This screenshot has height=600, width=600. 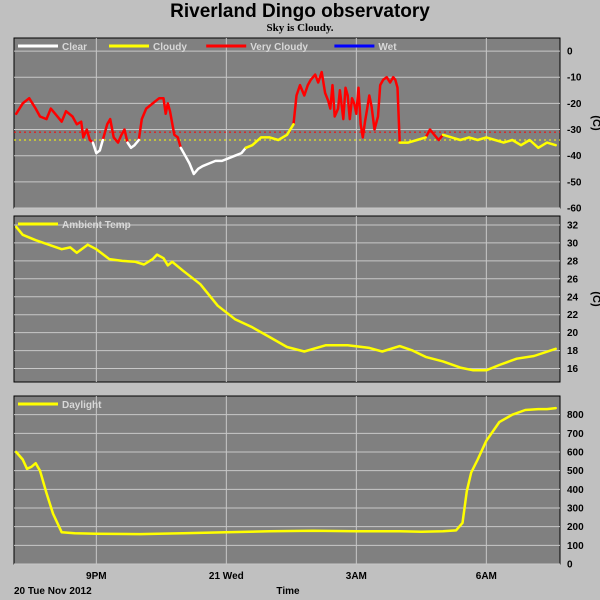 I want to click on daylight-ytick-label: 200, so click(x=575, y=527).